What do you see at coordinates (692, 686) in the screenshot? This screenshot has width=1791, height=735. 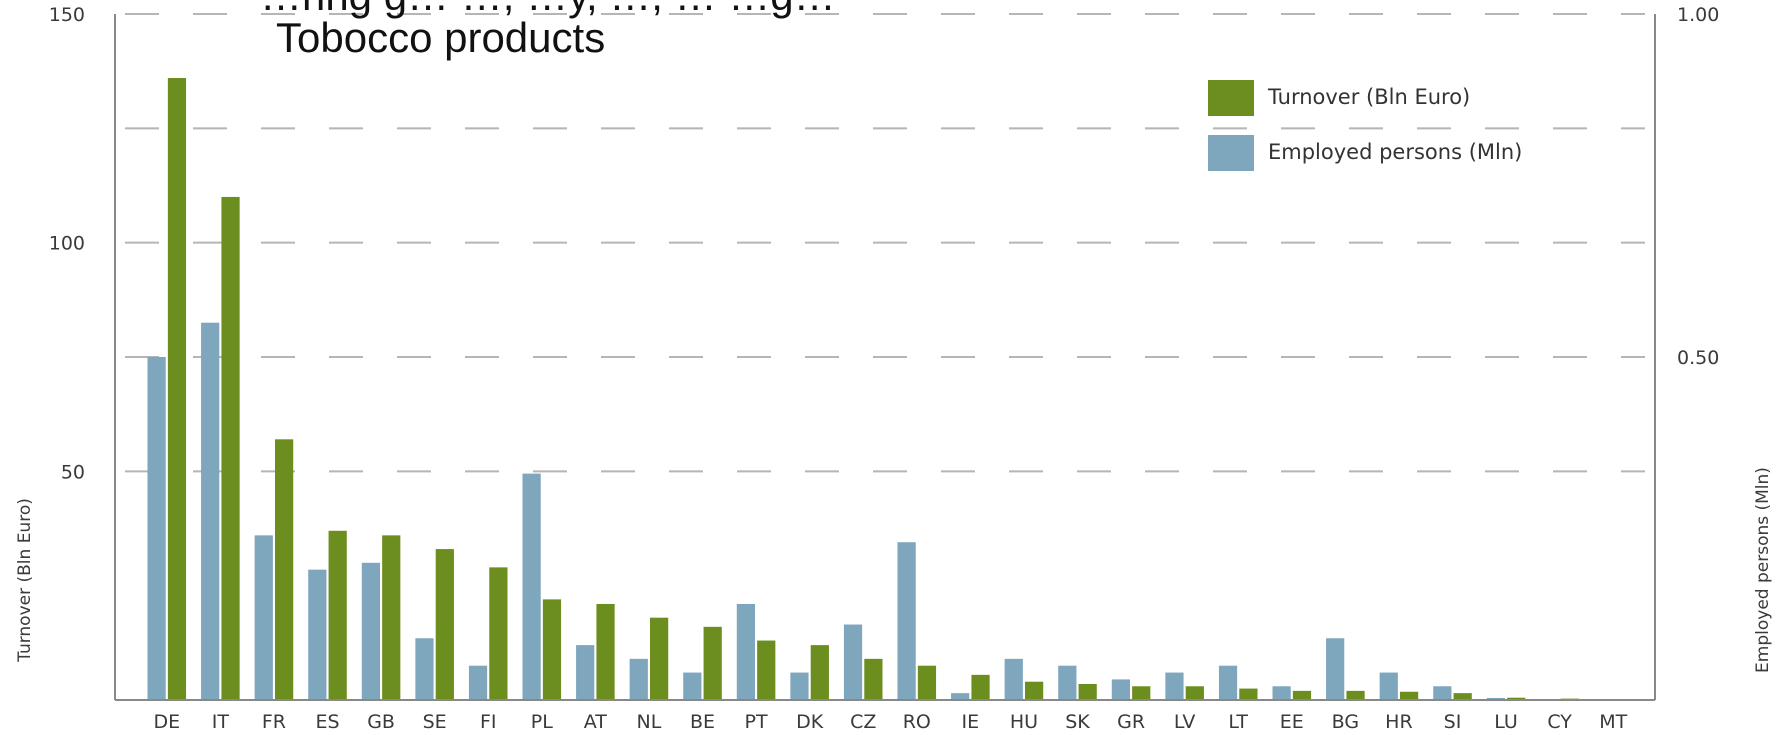 I see `bar-employed-be` at bounding box center [692, 686].